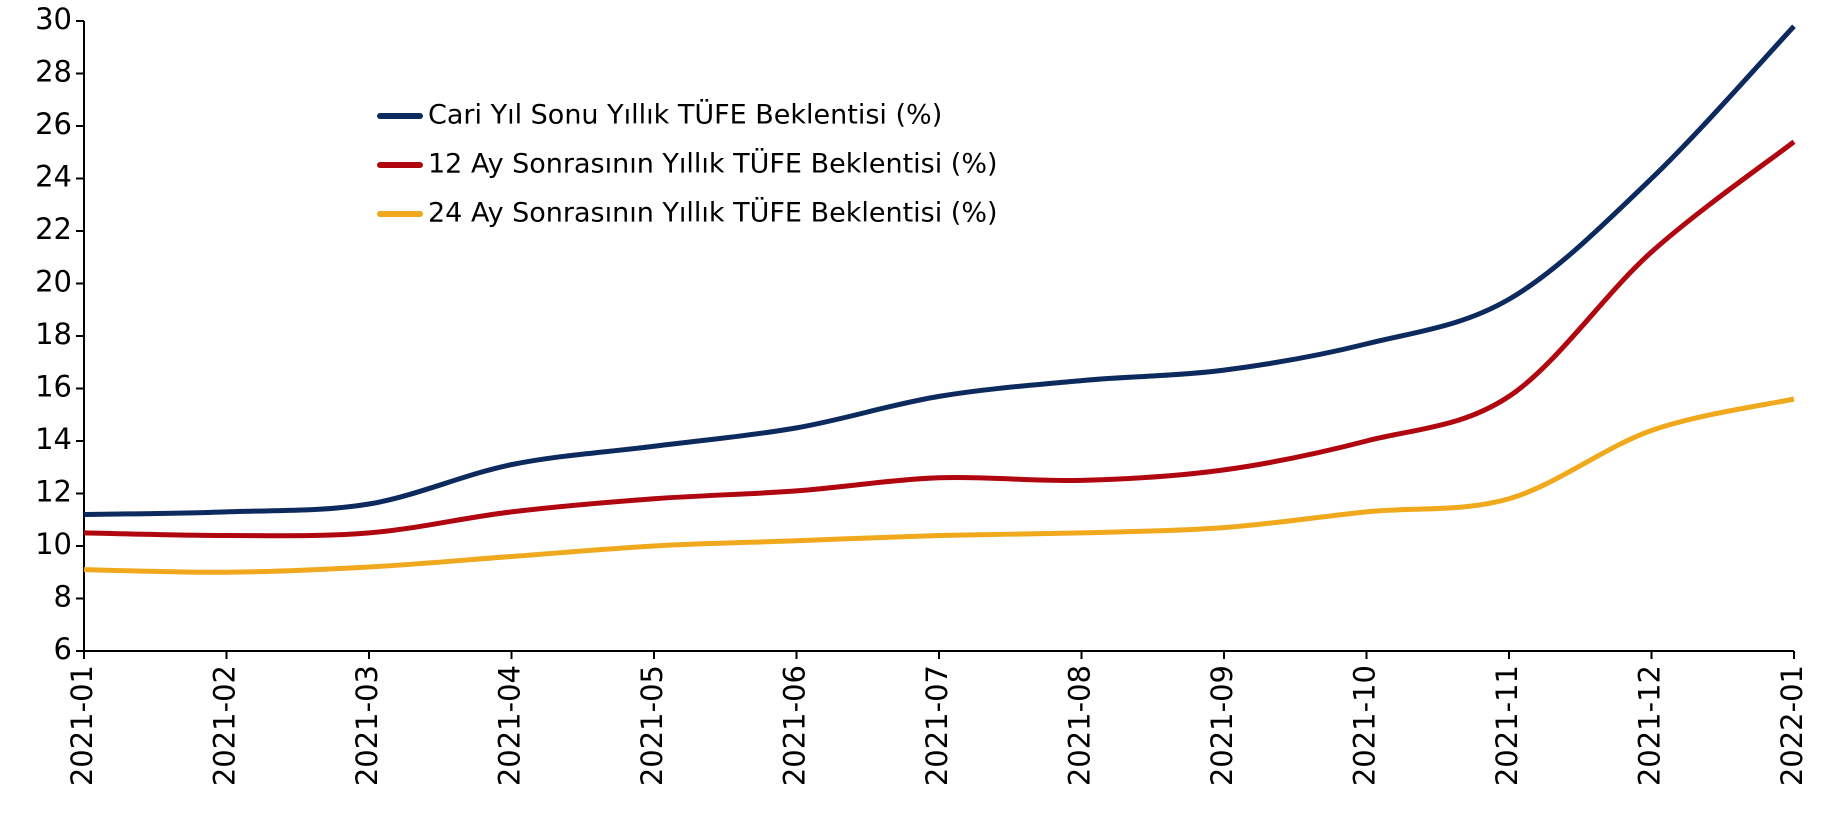  What do you see at coordinates (53, 492) in the screenshot?
I see `y-tick-label: 12` at bounding box center [53, 492].